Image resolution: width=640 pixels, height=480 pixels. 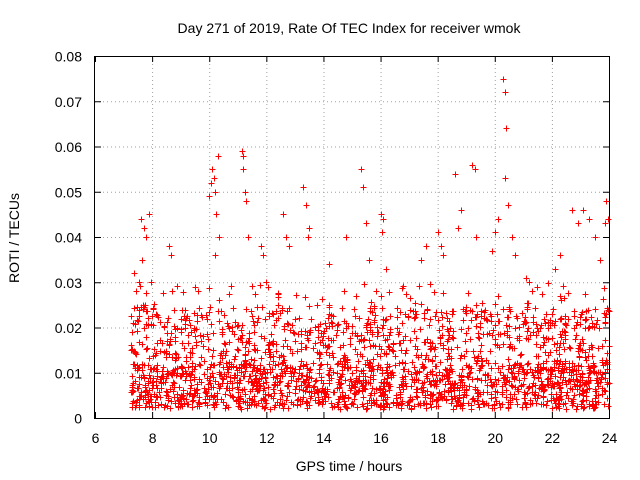 I want to click on x-tick-label: 6, so click(x=96, y=438).